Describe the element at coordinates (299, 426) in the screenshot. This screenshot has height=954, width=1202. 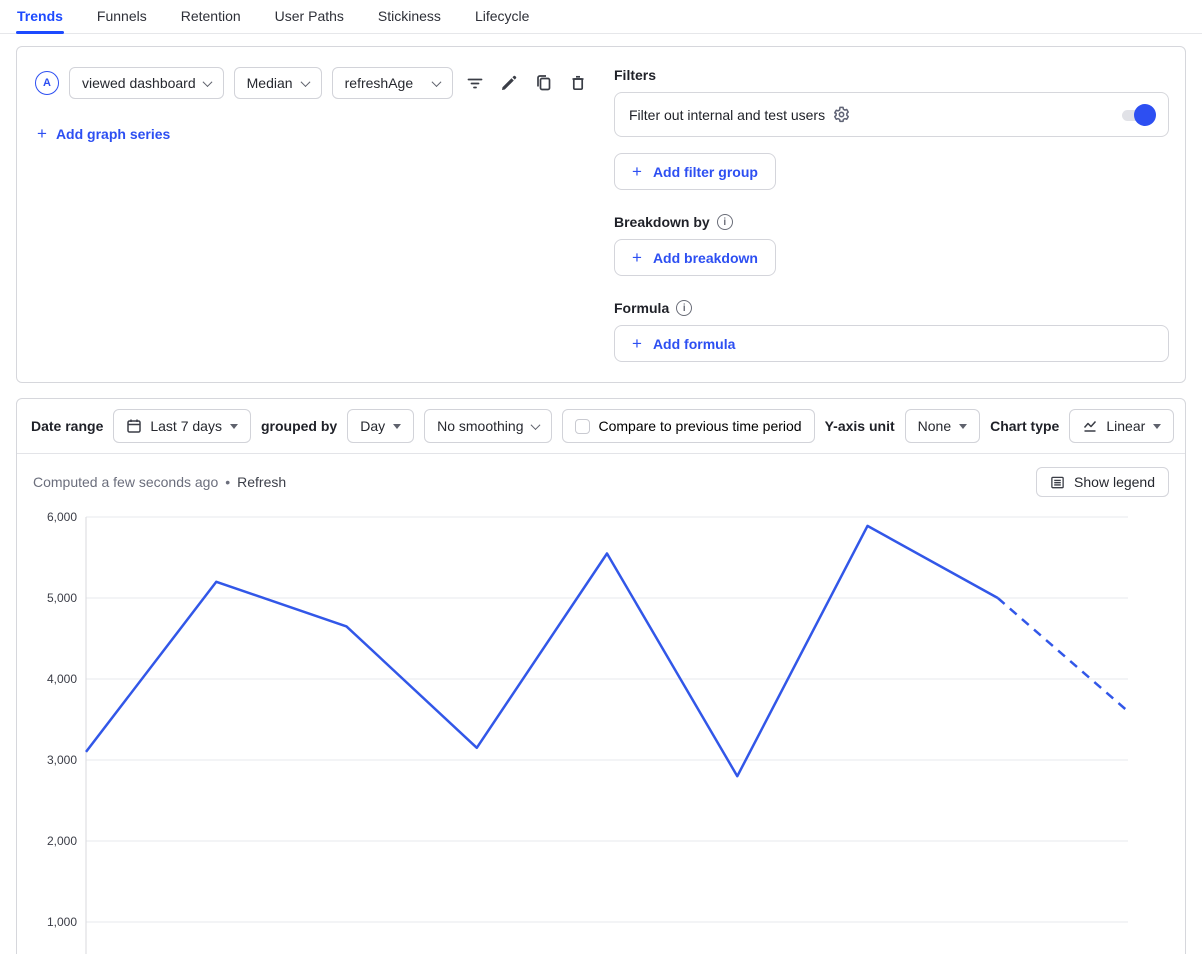
I see `grouped-by-label: grouped by` at that location.